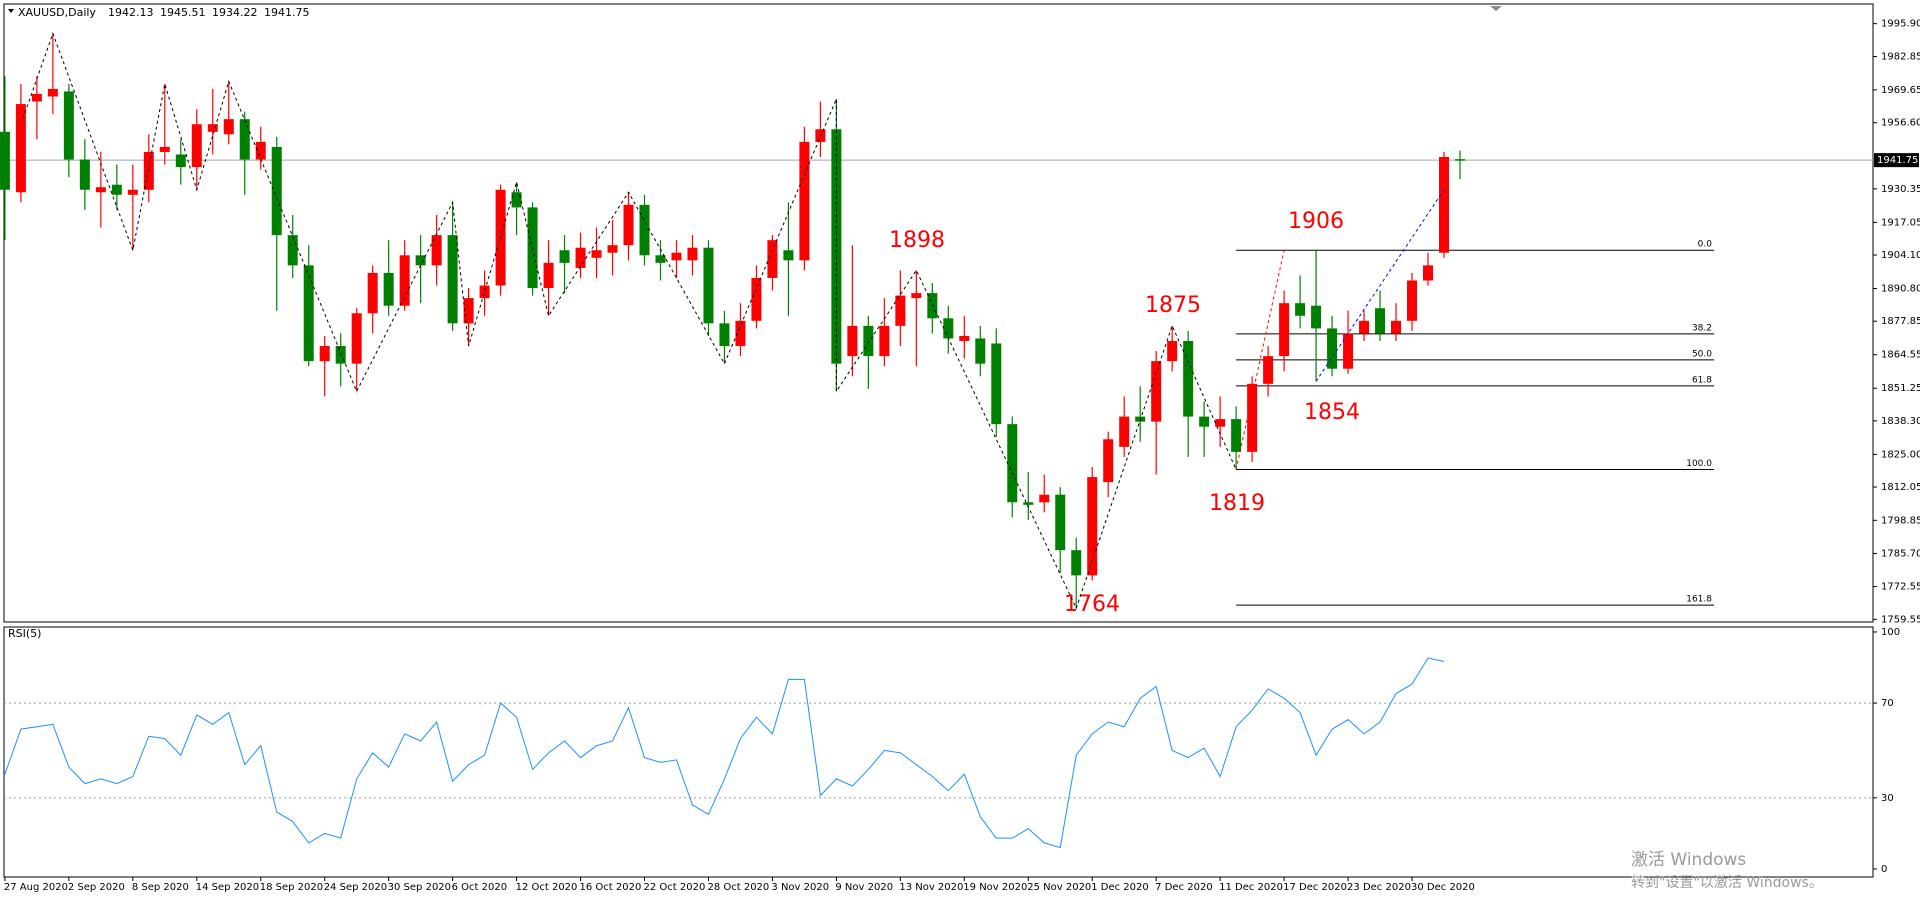 The height and width of the screenshot is (900, 1920). What do you see at coordinates (131, 12) in the screenshot?
I see `header-open: 1942.13` at bounding box center [131, 12].